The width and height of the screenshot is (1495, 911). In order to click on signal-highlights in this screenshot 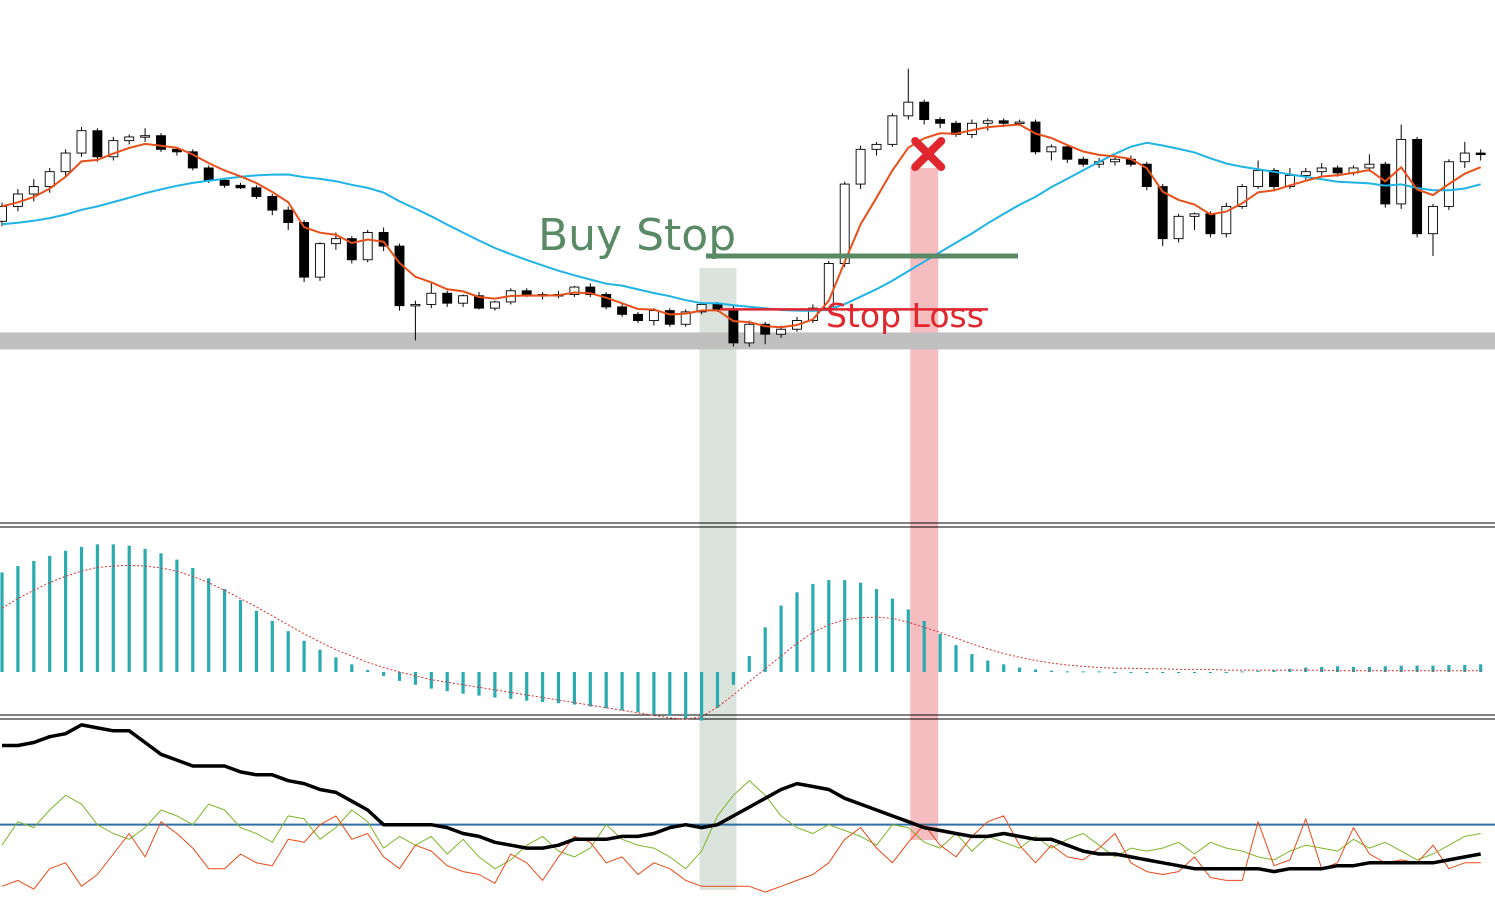, I will do `click(819, 529)`.